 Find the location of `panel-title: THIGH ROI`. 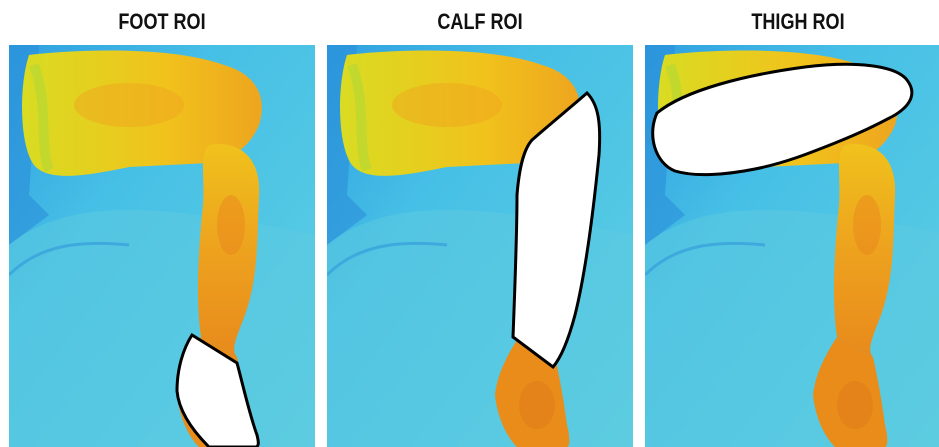

panel-title: THIGH ROI is located at coordinates (798, 21).